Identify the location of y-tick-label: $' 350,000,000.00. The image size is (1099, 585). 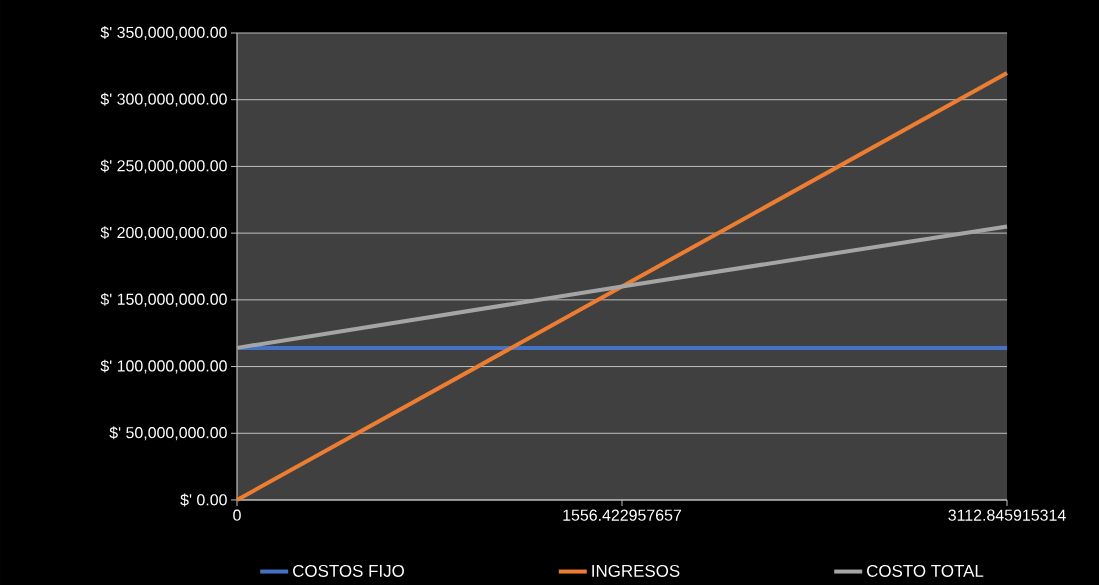
(163, 33).